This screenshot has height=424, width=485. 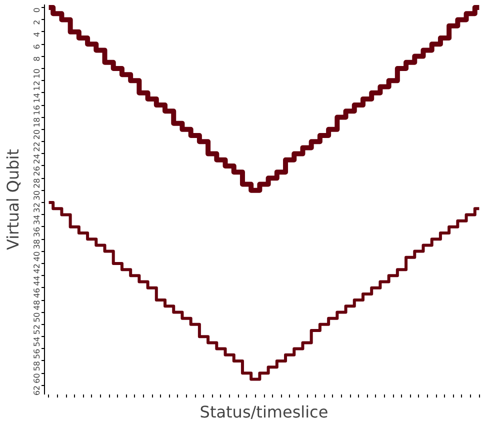 I want to click on y-tick-label: 12, so click(x=37, y=85).